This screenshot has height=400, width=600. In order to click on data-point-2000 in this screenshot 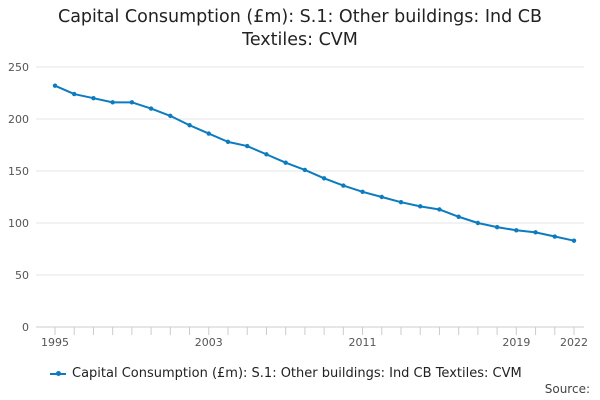, I will do `click(151, 108)`.